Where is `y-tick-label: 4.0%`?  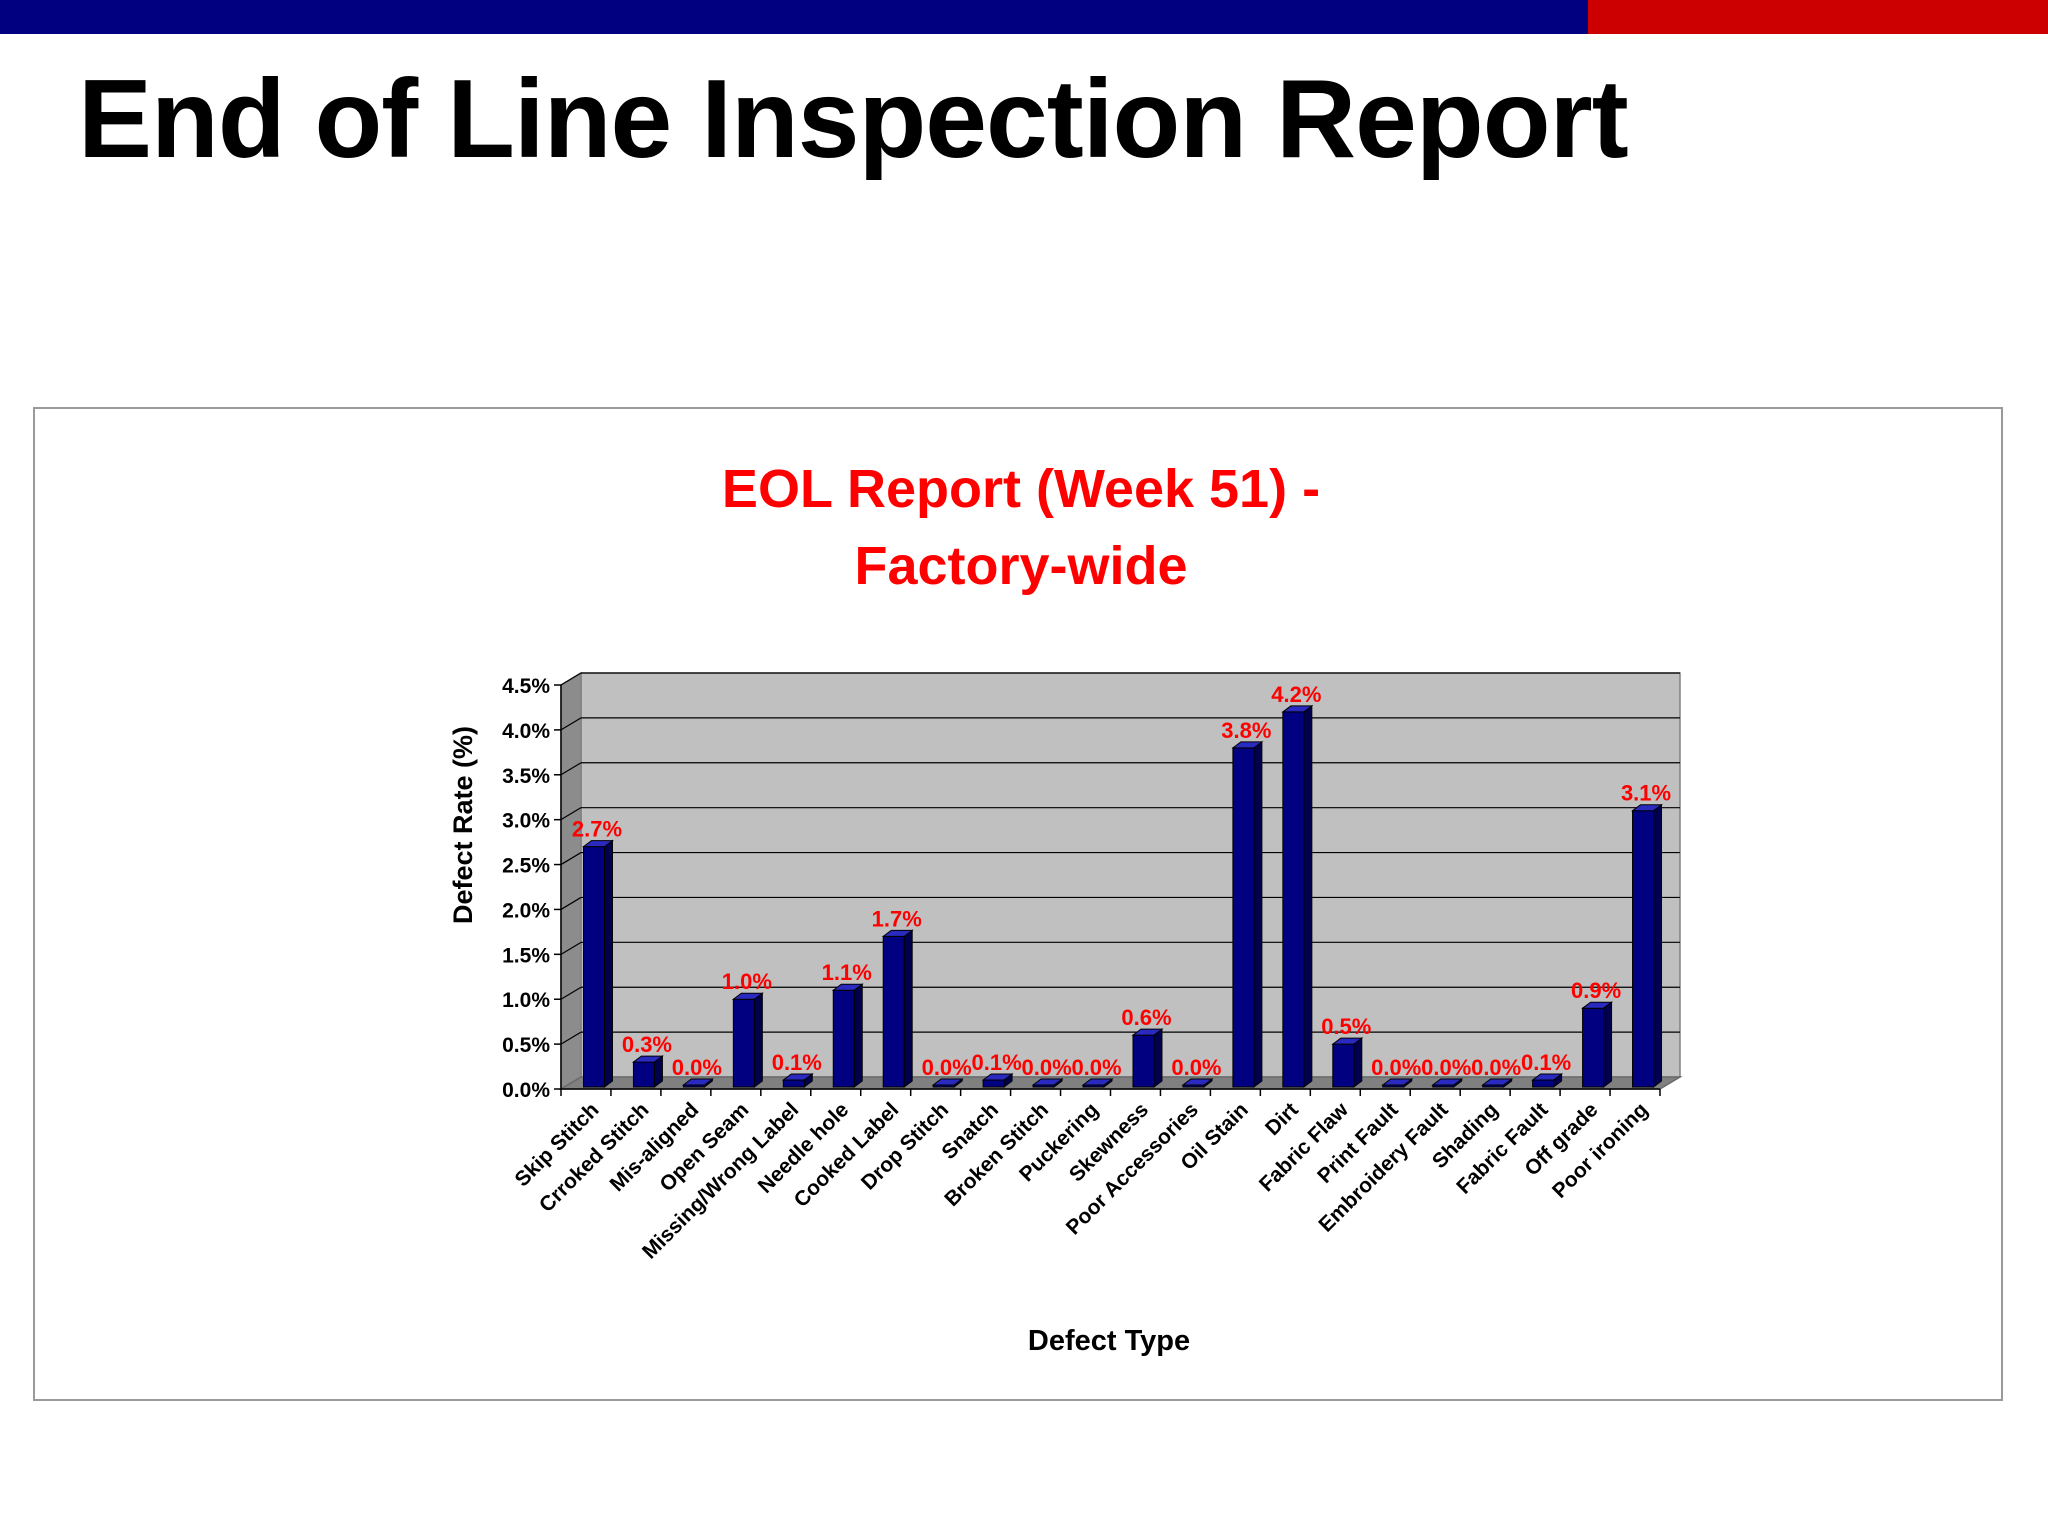 y-tick-label: 4.0% is located at coordinates (526, 731).